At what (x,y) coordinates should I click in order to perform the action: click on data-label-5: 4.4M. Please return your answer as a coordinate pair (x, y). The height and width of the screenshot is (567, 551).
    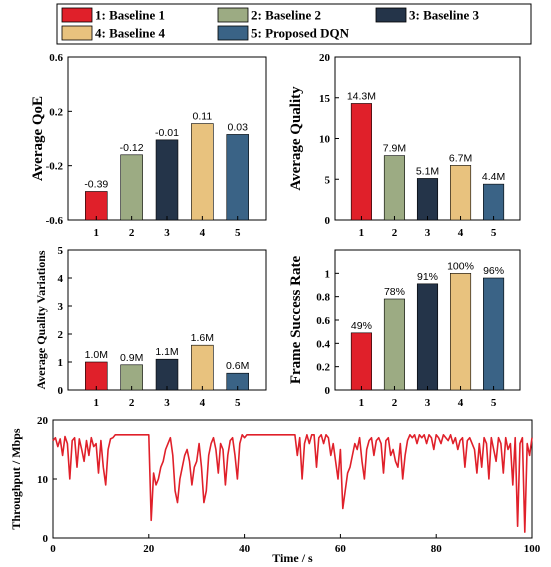
    Looking at the image, I should click on (493, 177).